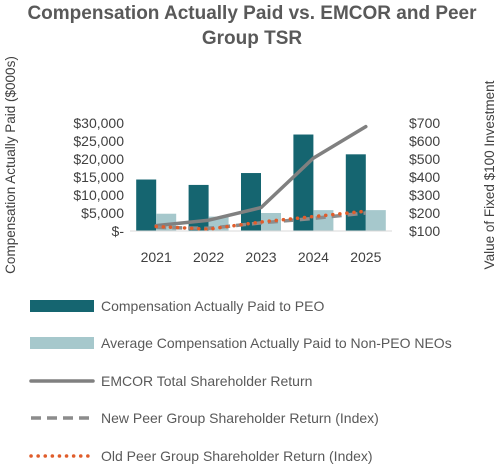  I want to click on right-axis-title: Value of Fixed $100 Investment, so click(489, 174).